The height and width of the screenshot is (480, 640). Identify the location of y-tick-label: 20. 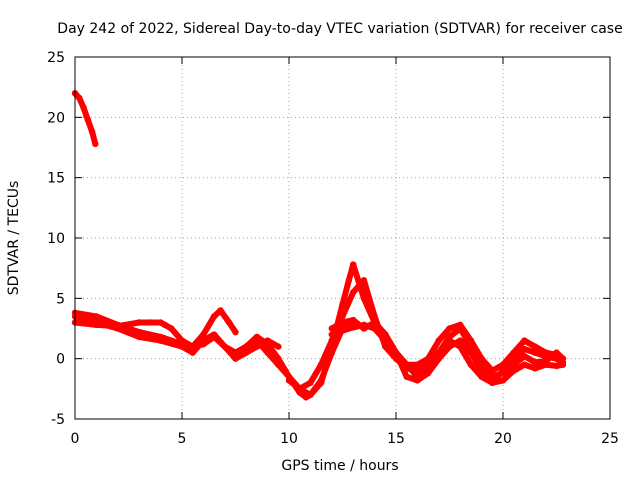
(56, 118).